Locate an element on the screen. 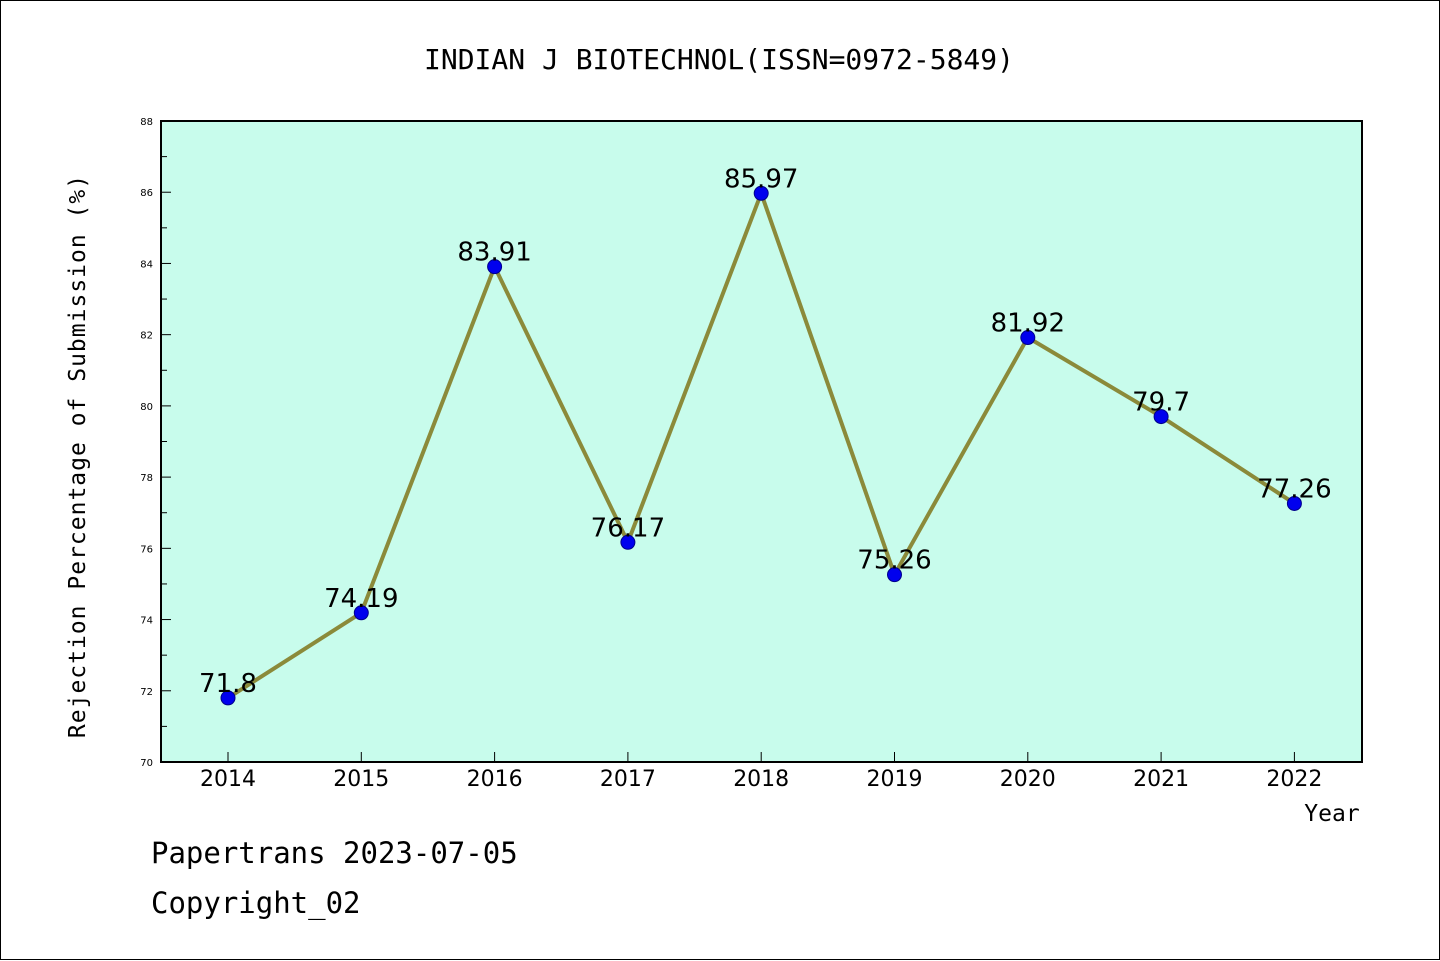  y-axis-label: Rejection Percentage of Submission (%) is located at coordinates (78, 456).